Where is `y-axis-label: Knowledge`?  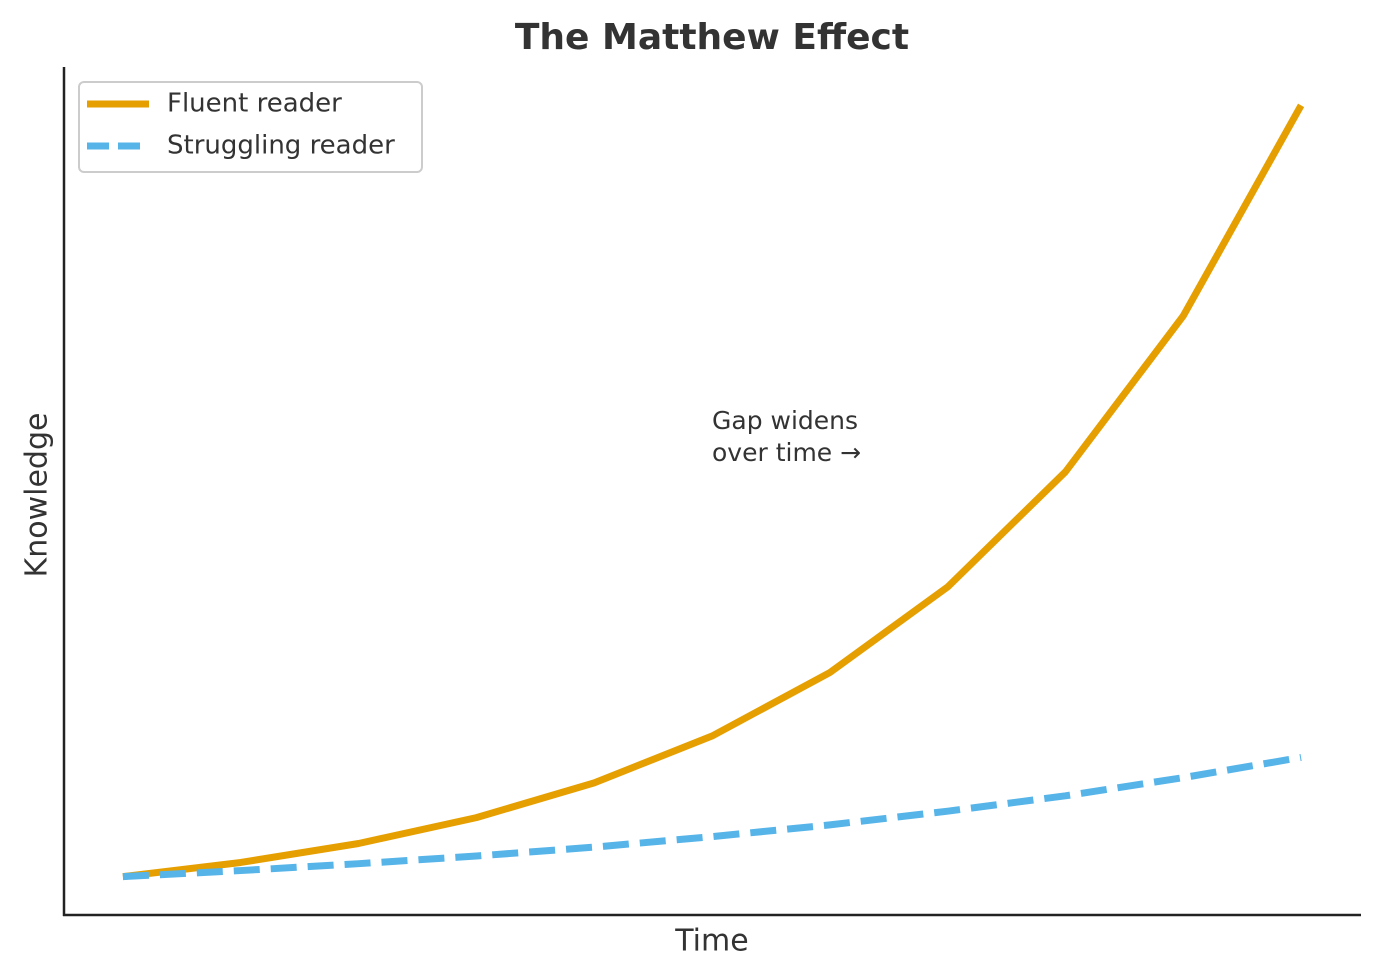
y-axis-label: Knowledge is located at coordinates (37, 495).